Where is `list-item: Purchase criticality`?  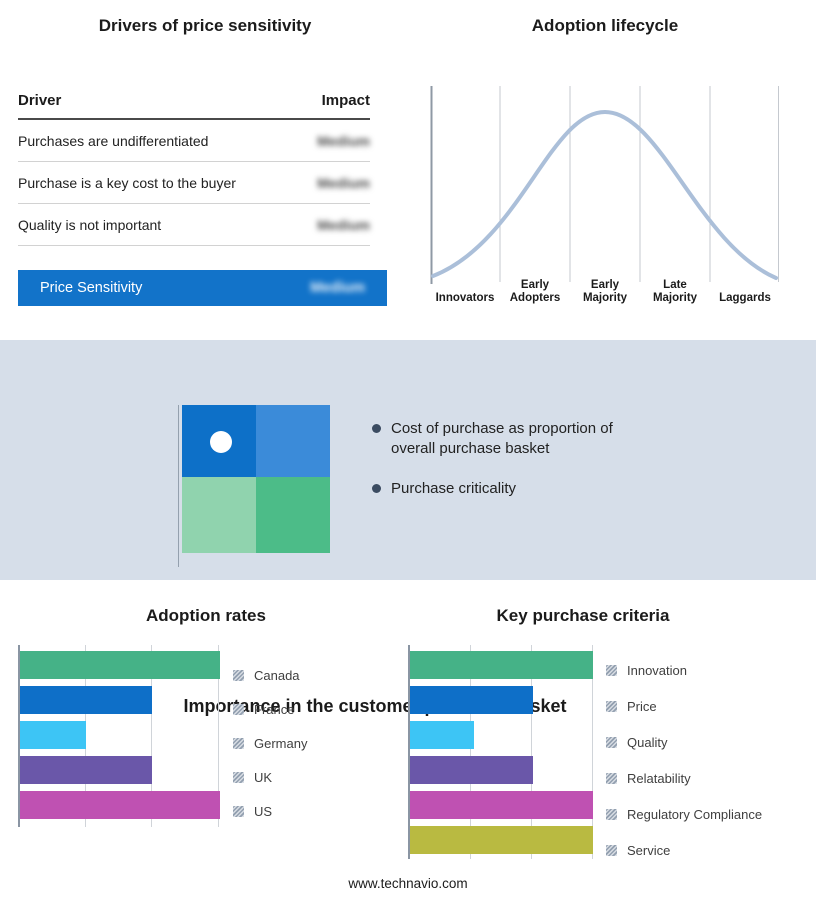 list-item: Purchase criticality is located at coordinates (507, 489).